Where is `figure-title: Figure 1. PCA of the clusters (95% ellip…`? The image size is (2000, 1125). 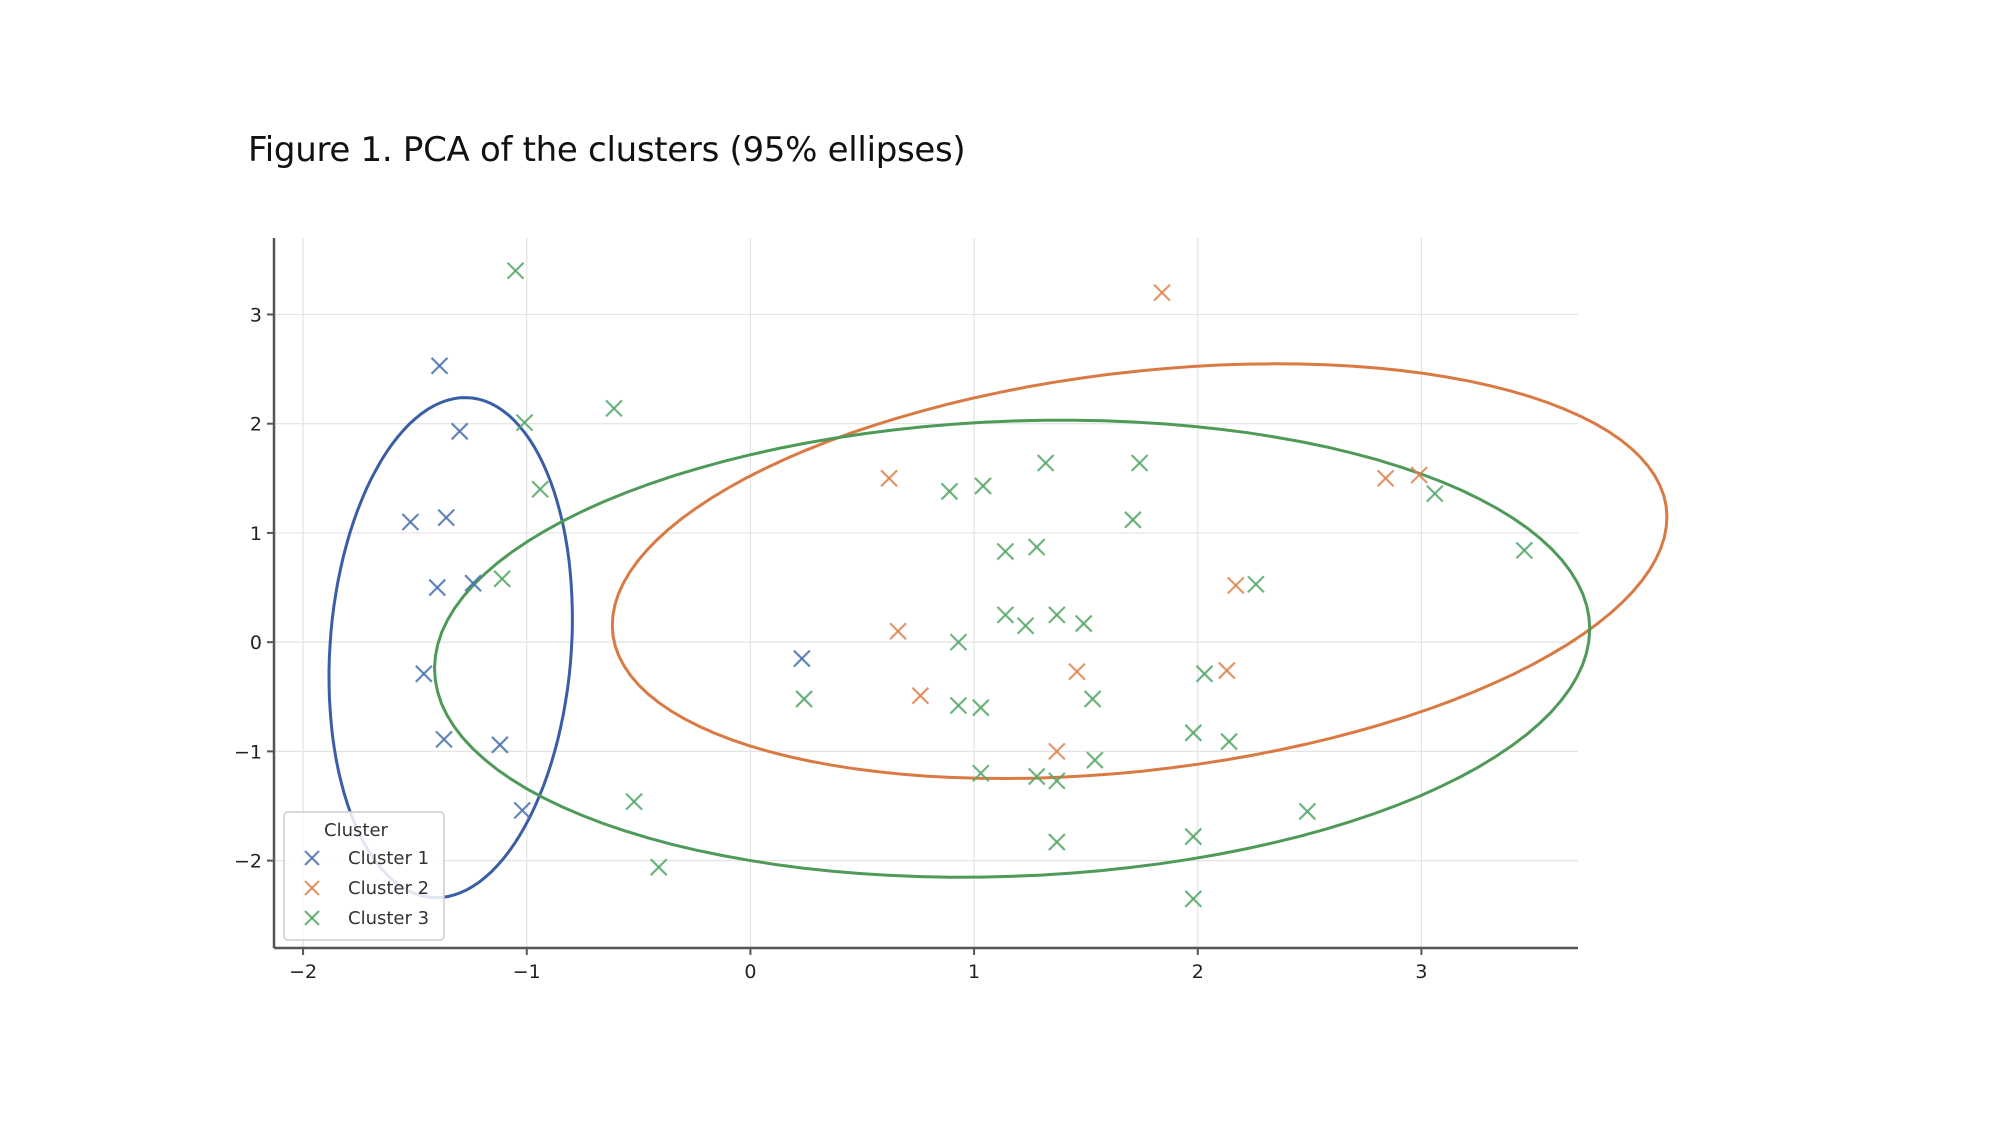
figure-title: Figure 1. PCA of the clusters (95% ellip… is located at coordinates (607, 150).